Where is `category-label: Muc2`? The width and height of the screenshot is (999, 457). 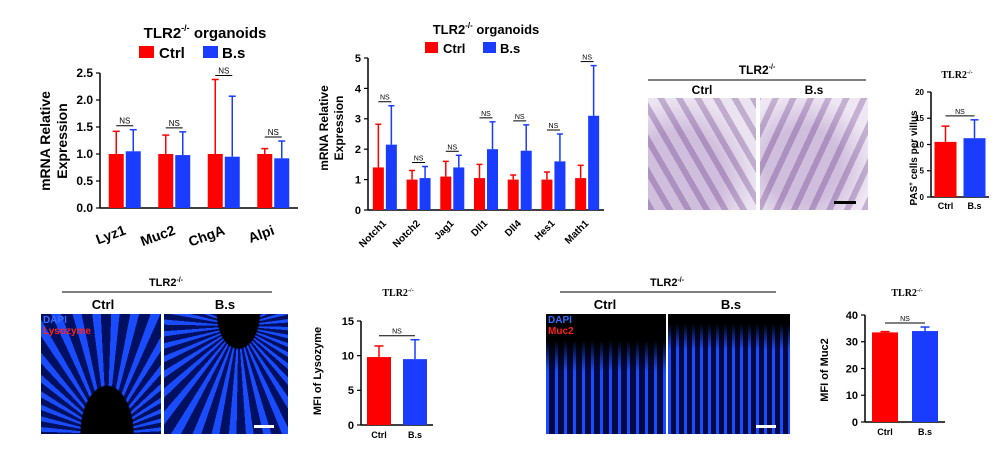 category-label: Muc2 is located at coordinates (157, 235).